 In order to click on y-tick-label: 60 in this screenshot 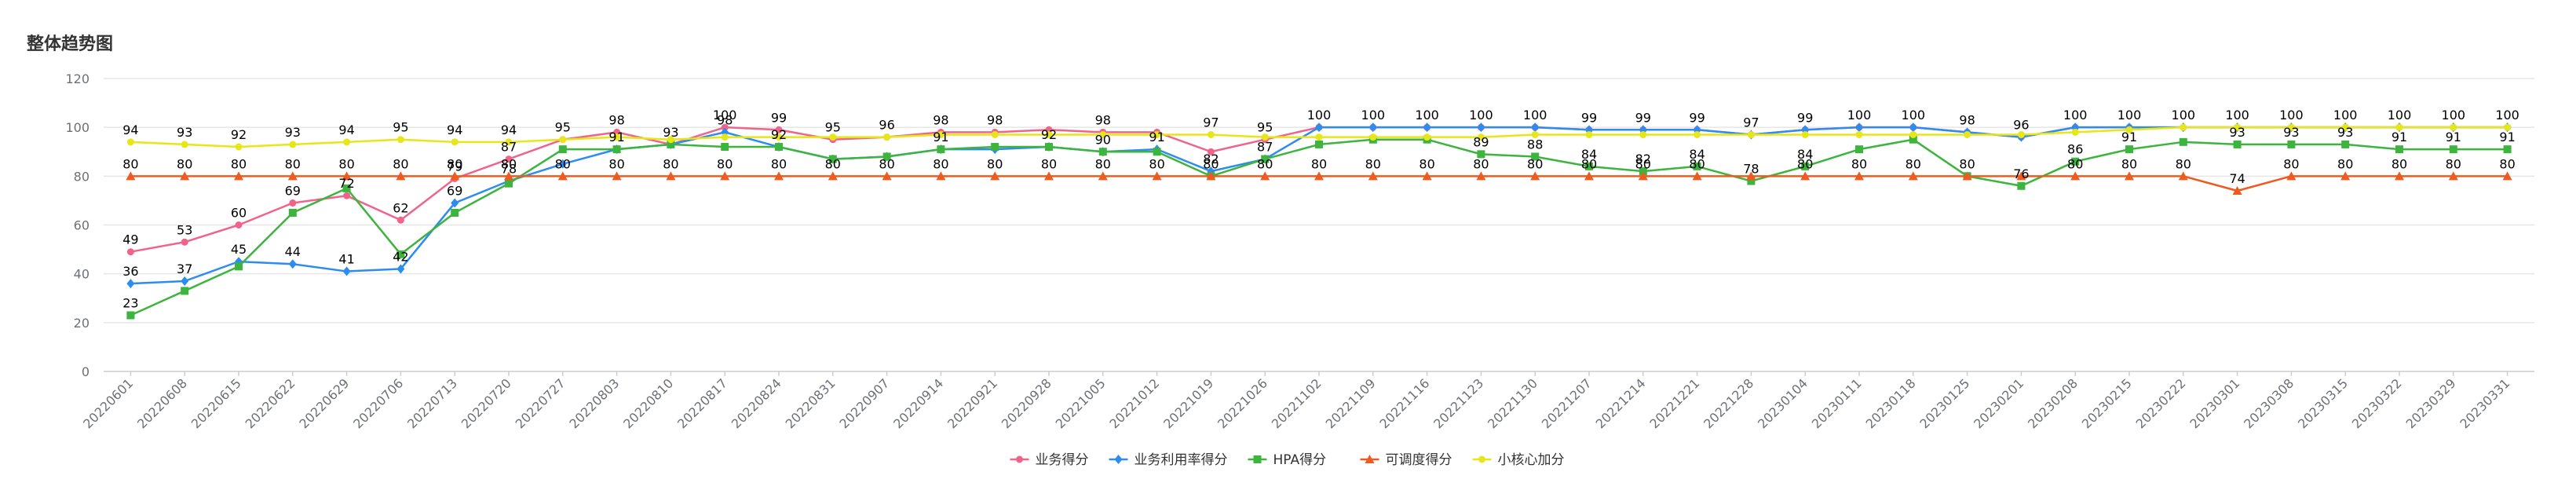, I will do `click(82, 225)`.